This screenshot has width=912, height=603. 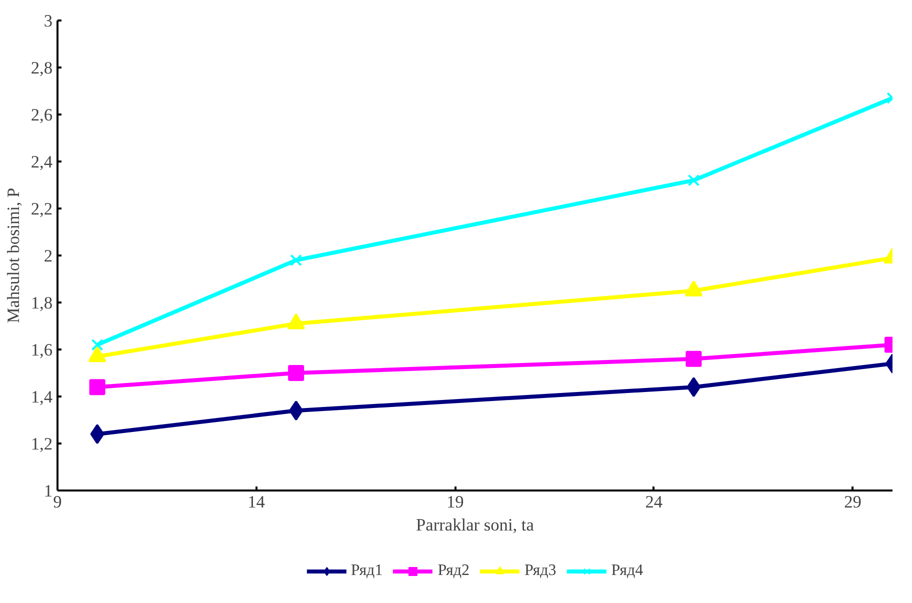 I want to click on x-tick-label: 29, so click(x=853, y=502).